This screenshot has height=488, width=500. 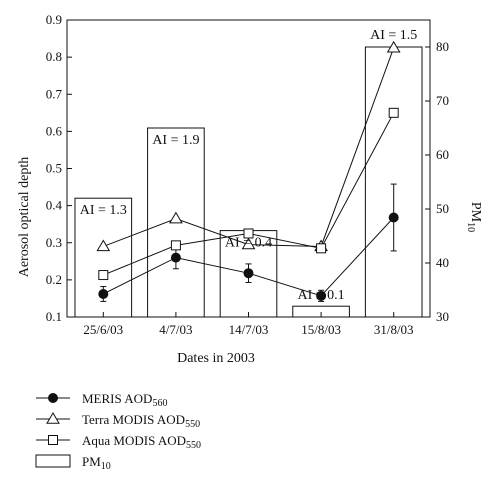 I want to click on y2-tick-label-5: 80, so click(x=442, y=46).